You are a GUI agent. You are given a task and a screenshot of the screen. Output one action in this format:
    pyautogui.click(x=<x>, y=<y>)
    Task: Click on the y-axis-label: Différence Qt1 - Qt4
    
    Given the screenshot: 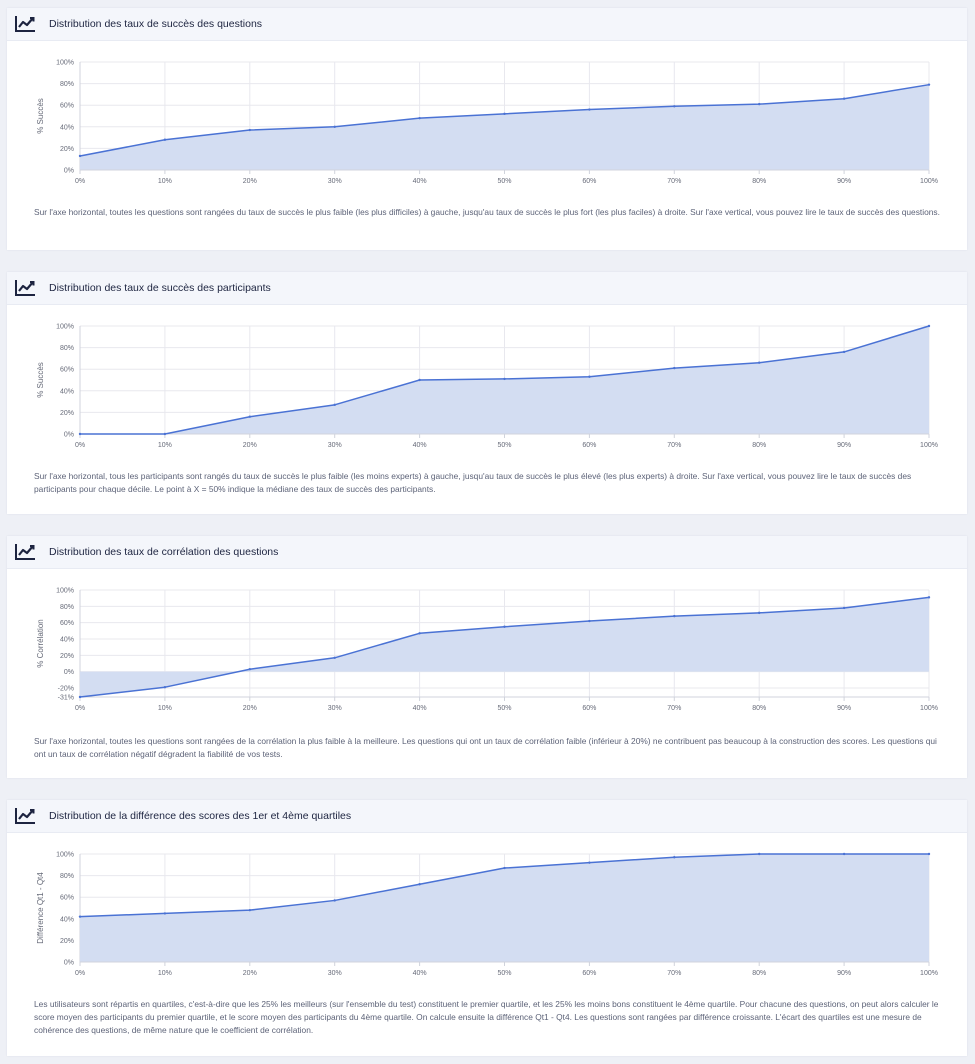 What is the action you would take?
    pyautogui.click(x=40, y=908)
    